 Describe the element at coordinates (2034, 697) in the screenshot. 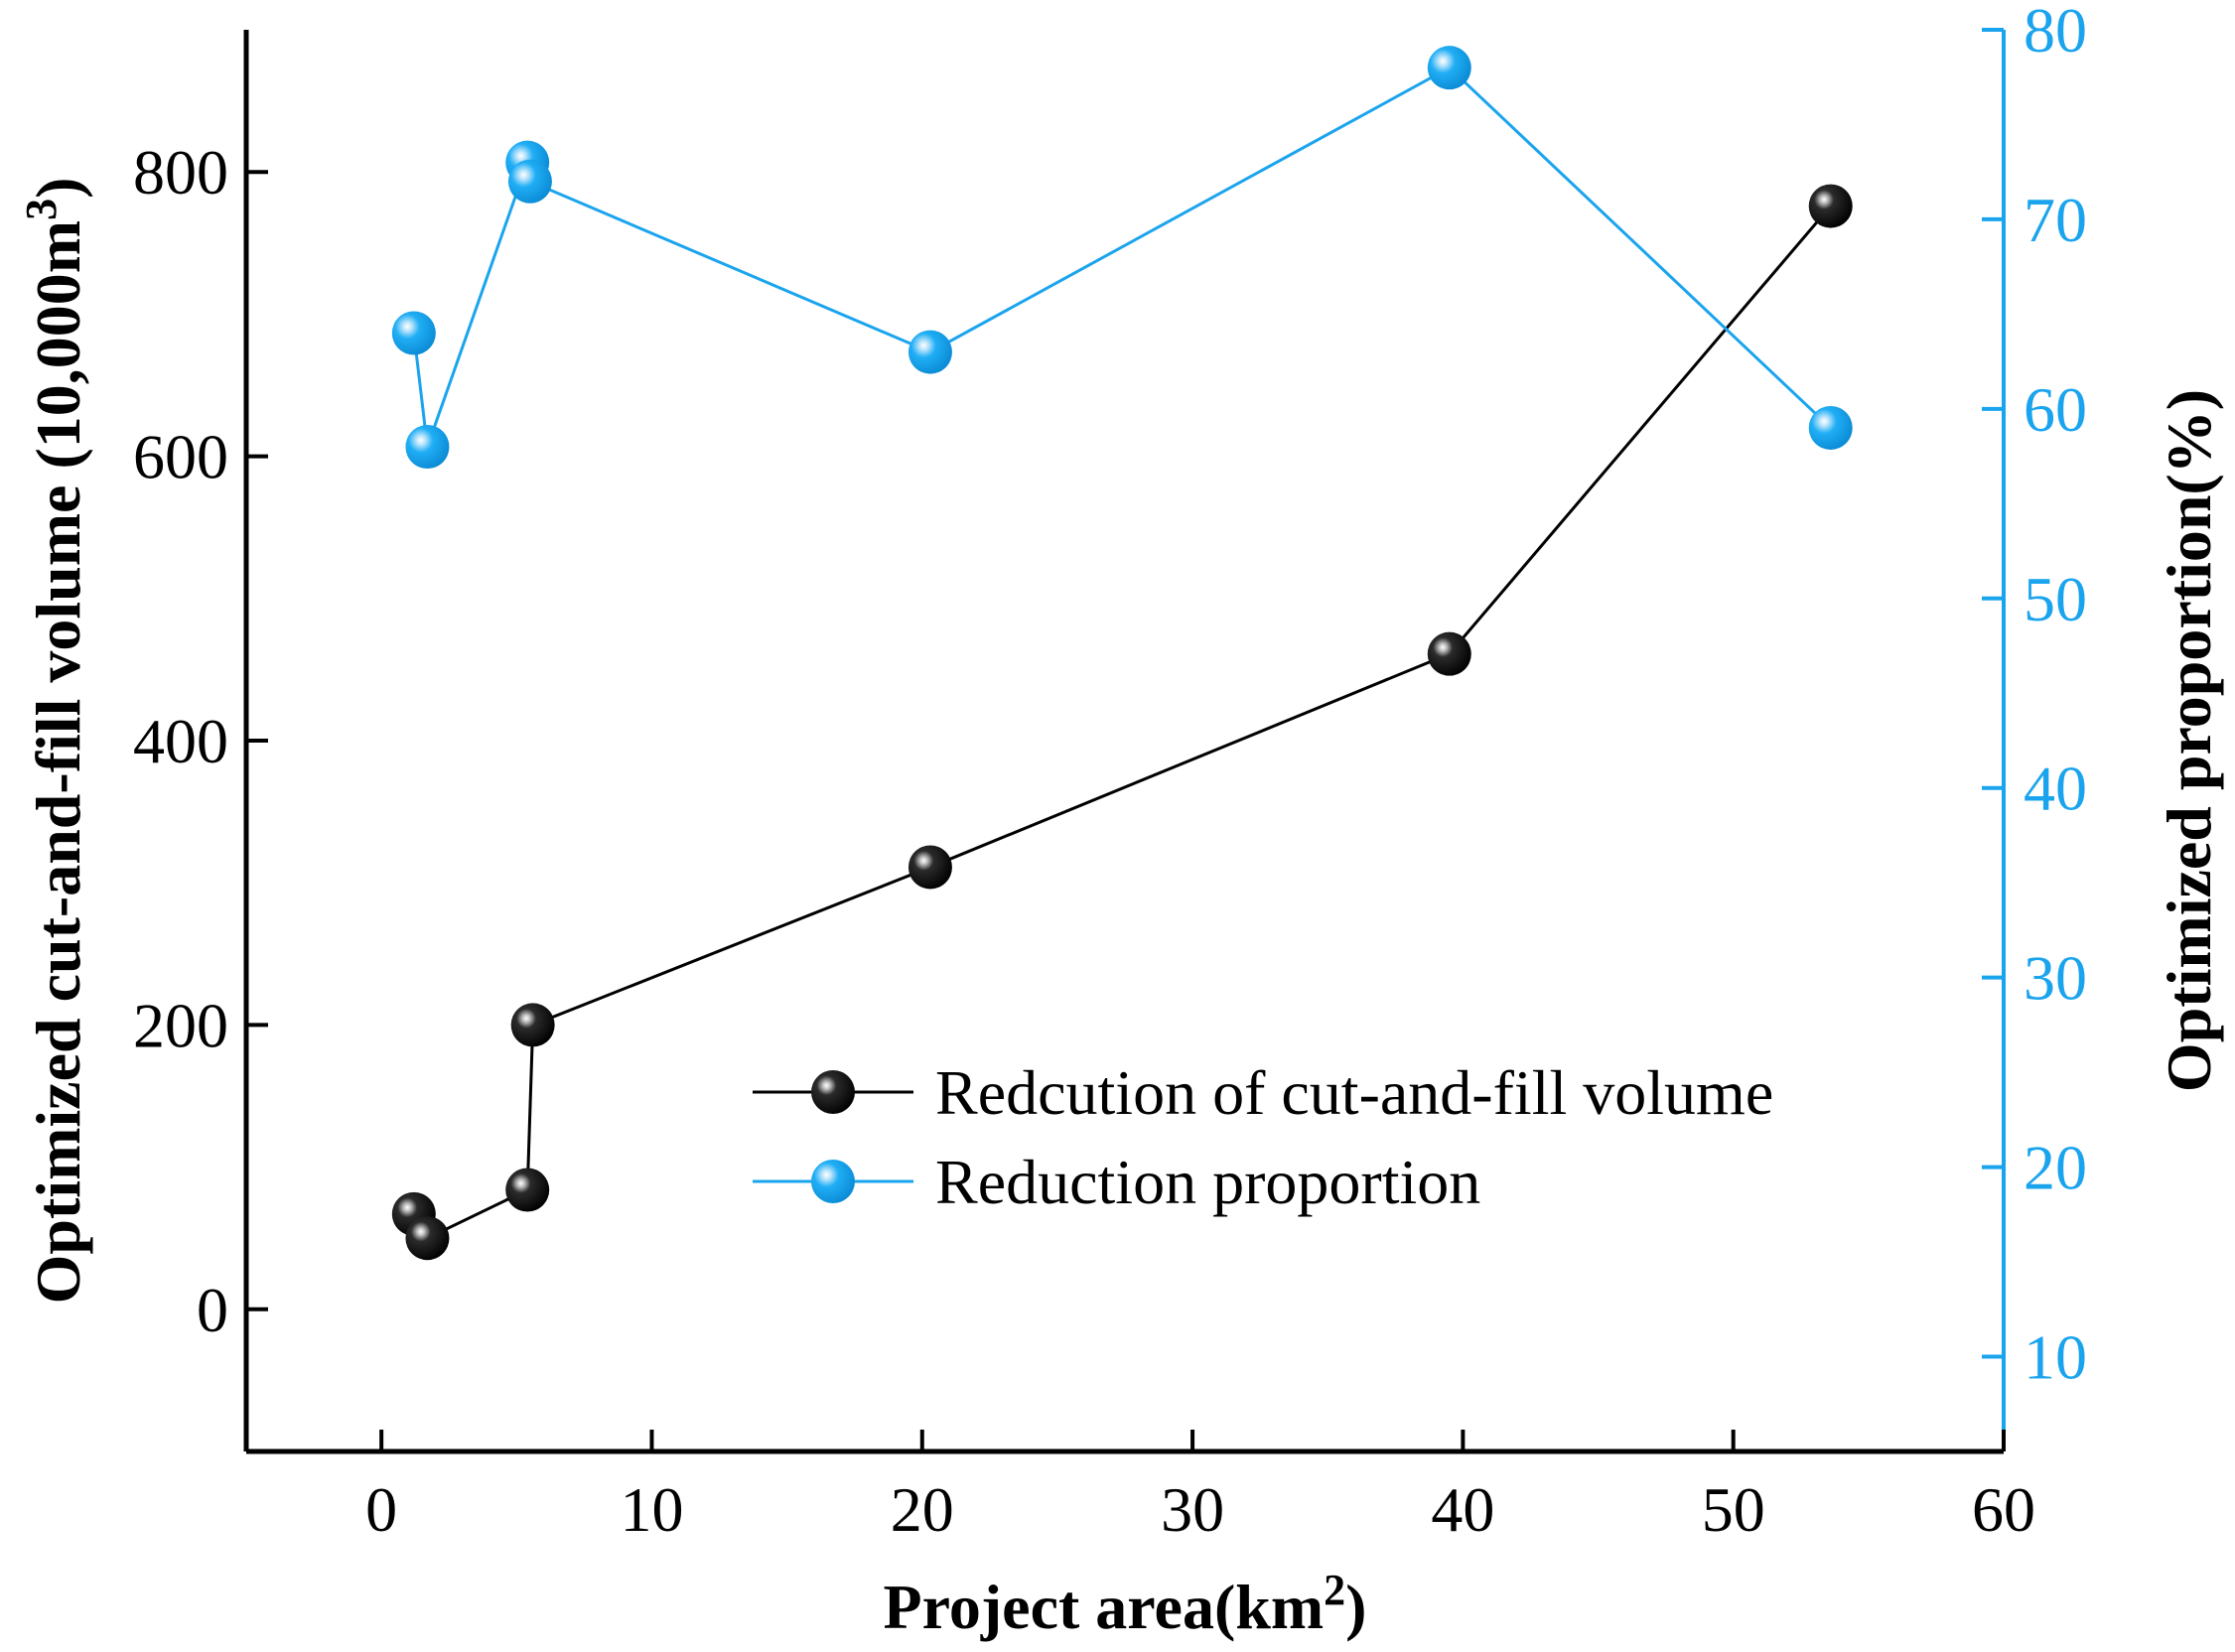

I see `right-y-axis-ticks: 10 20 30 40 50 60 70 80` at that location.